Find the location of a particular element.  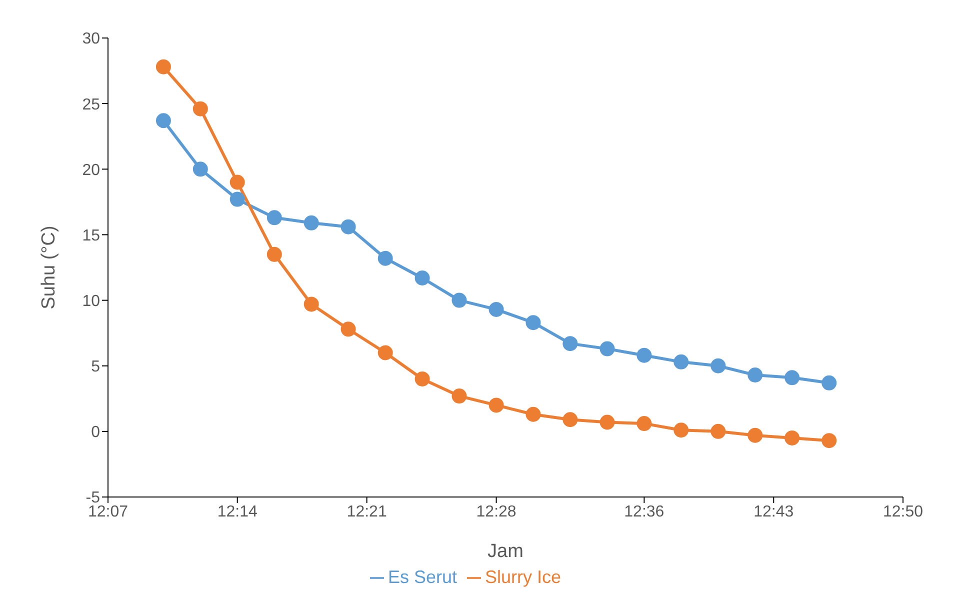

x-tick-label: 12:36 is located at coordinates (644, 511).